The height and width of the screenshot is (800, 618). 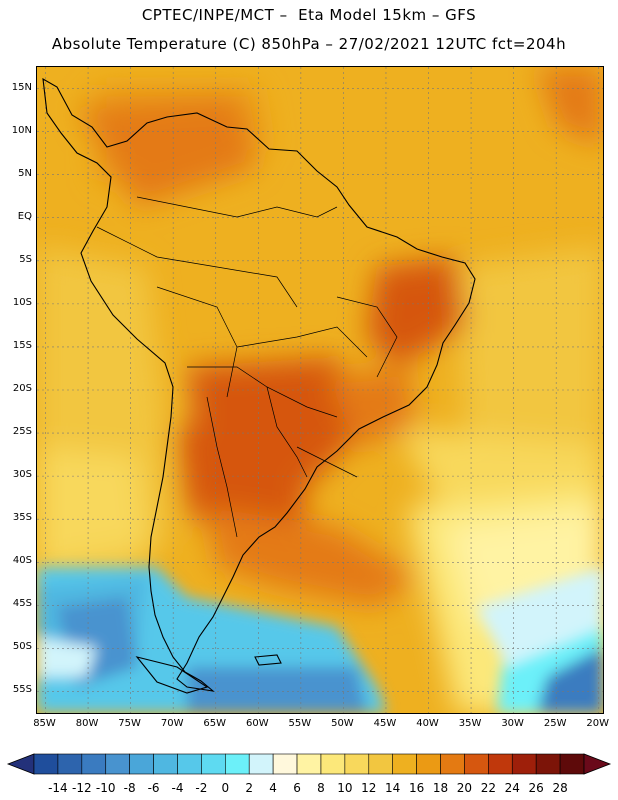 What do you see at coordinates (22, 345) in the screenshot?
I see `lat-label: 15S` at bounding box center [22, 345].